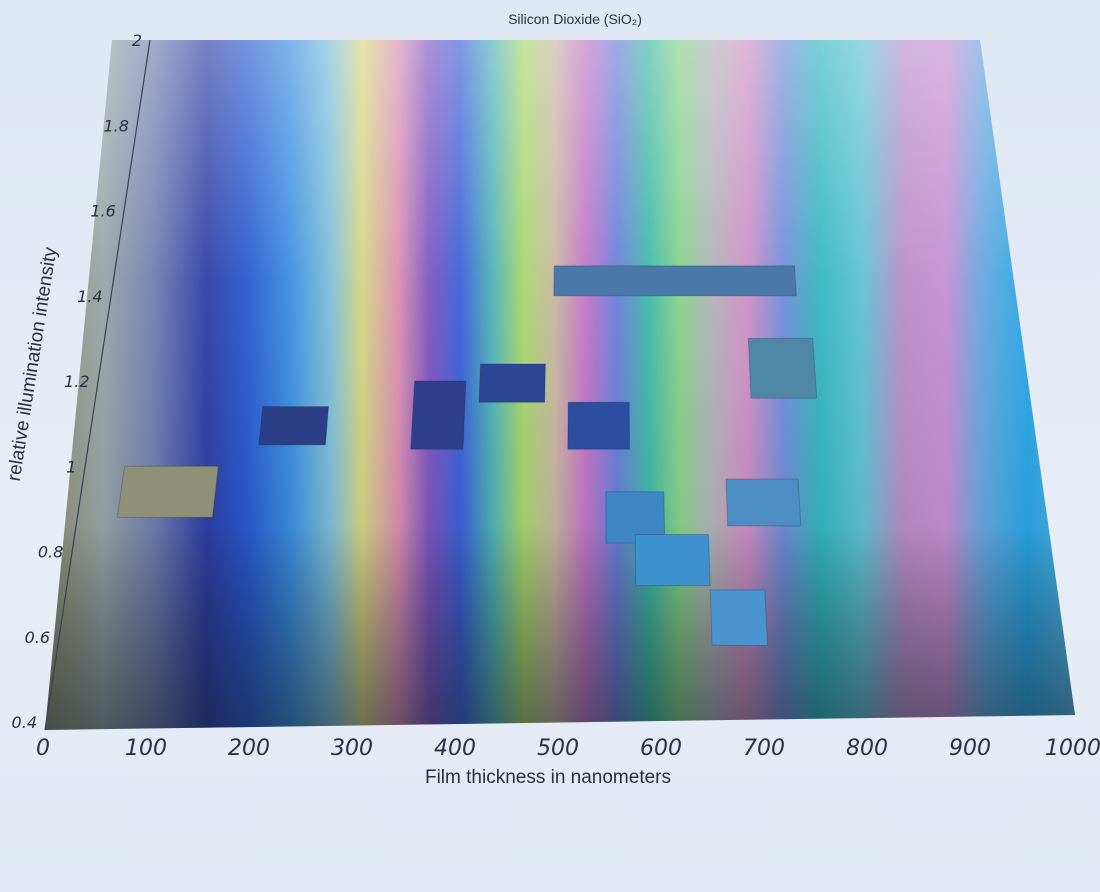 The height and width of the screenshot is (892, 1100). I want to click on y-tick-label: 0.4, so click(24, 722).